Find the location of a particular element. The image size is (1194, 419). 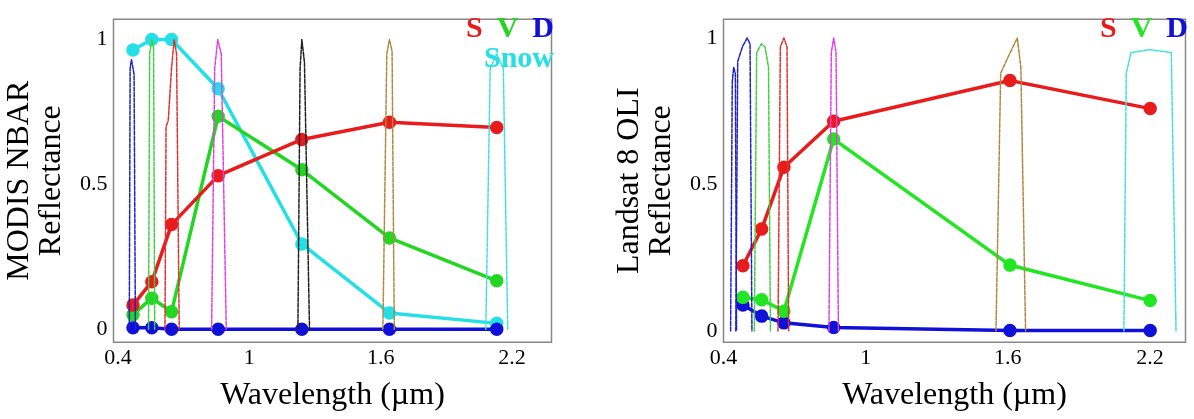

text: S is located at coordinates (474, 26).